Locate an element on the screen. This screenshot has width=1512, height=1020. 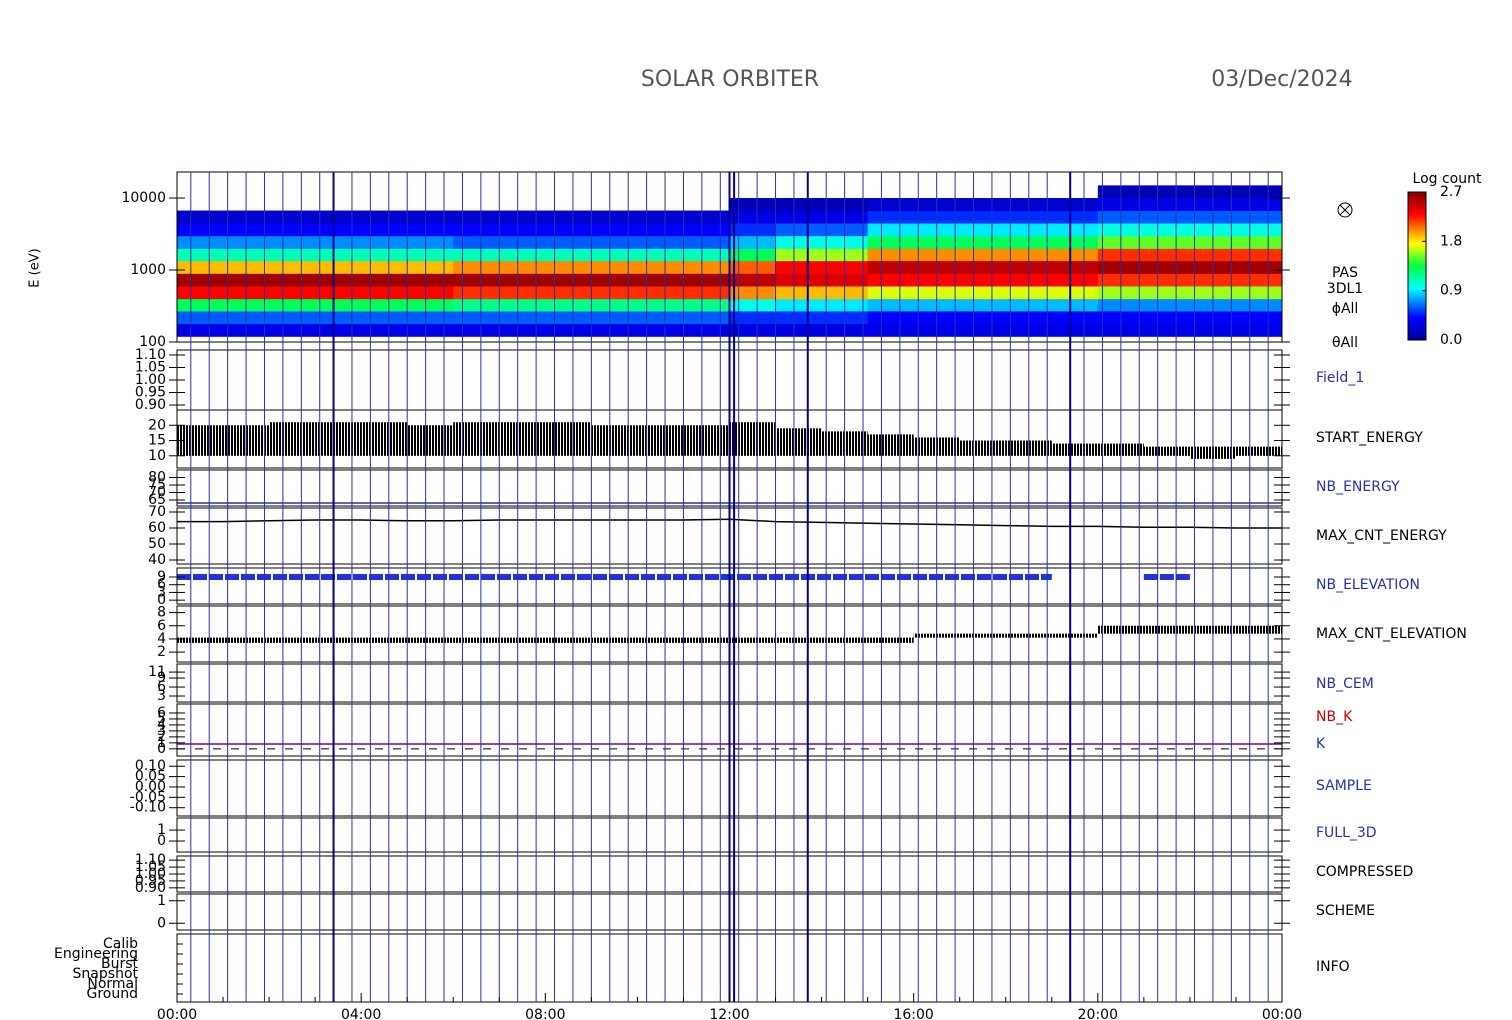
panel-label: START_ENERGY is located at coordinates (1369, 438).